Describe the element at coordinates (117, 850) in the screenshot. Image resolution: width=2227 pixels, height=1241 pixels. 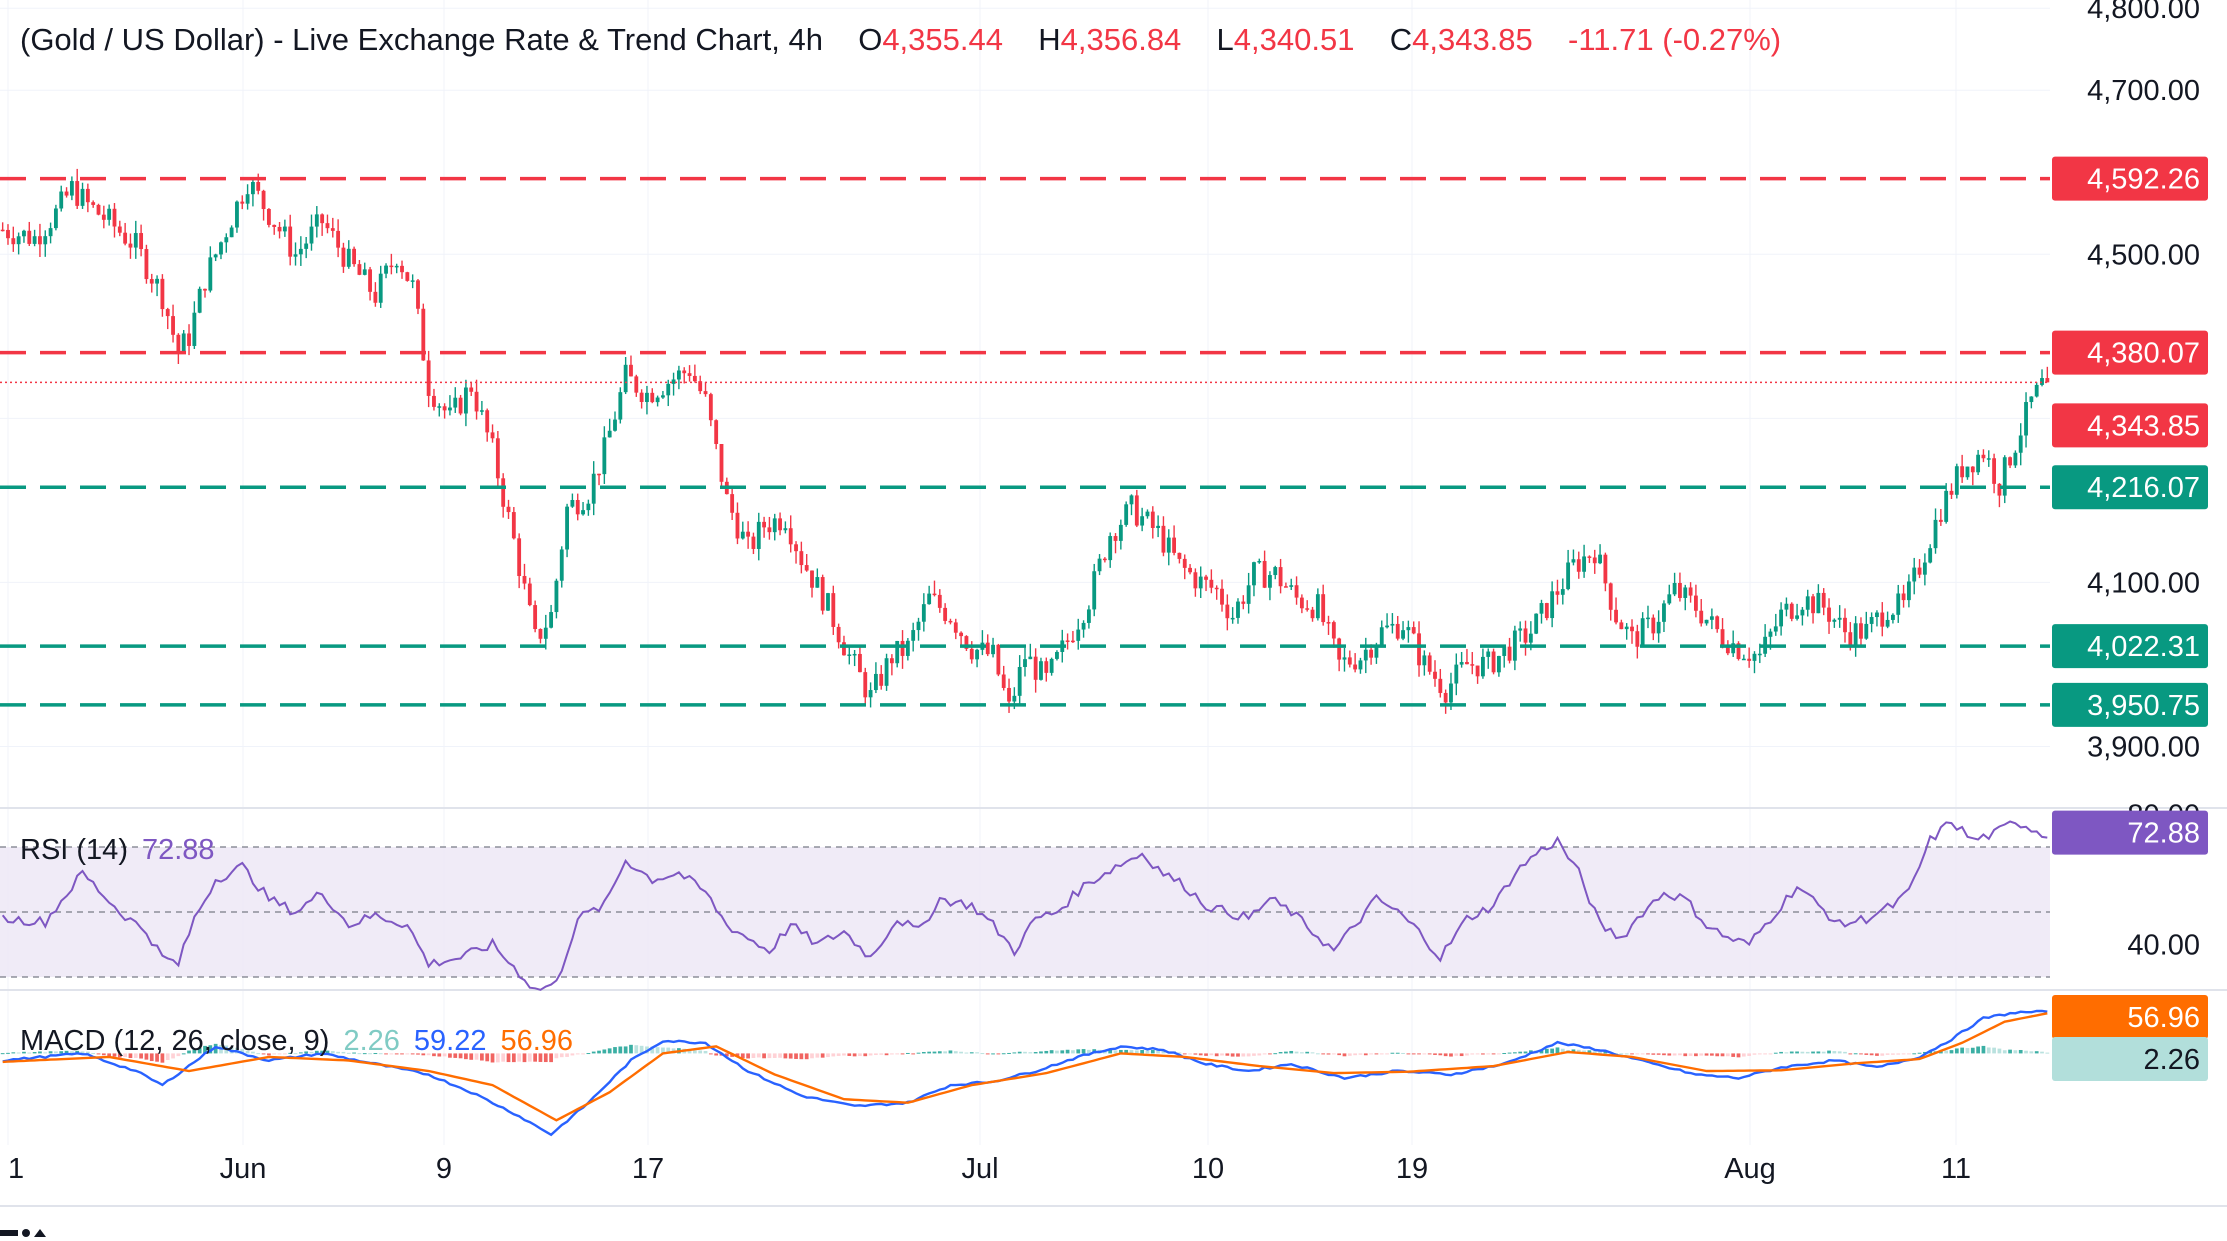
I see `rsi-header: RSI (14) 72.88` at that location.